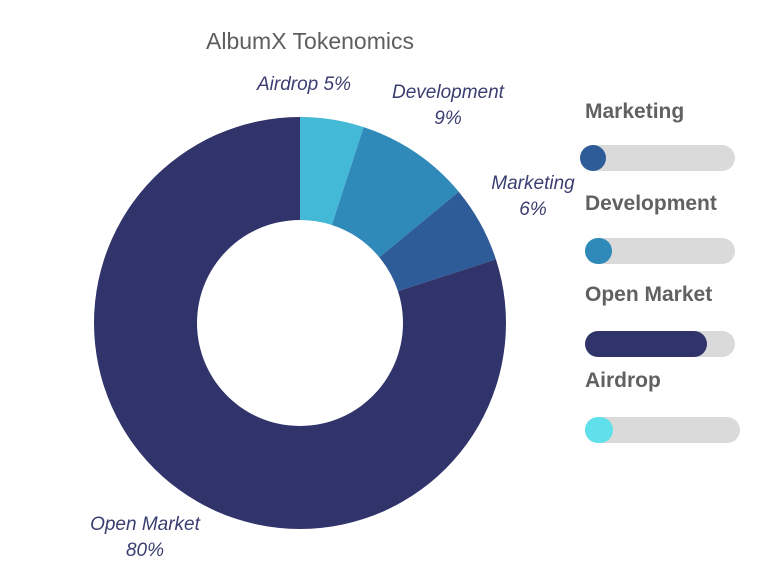 The image size is (768, 576). I want to click on bar-label-airdrop: Airdrop, so click(623, 380).